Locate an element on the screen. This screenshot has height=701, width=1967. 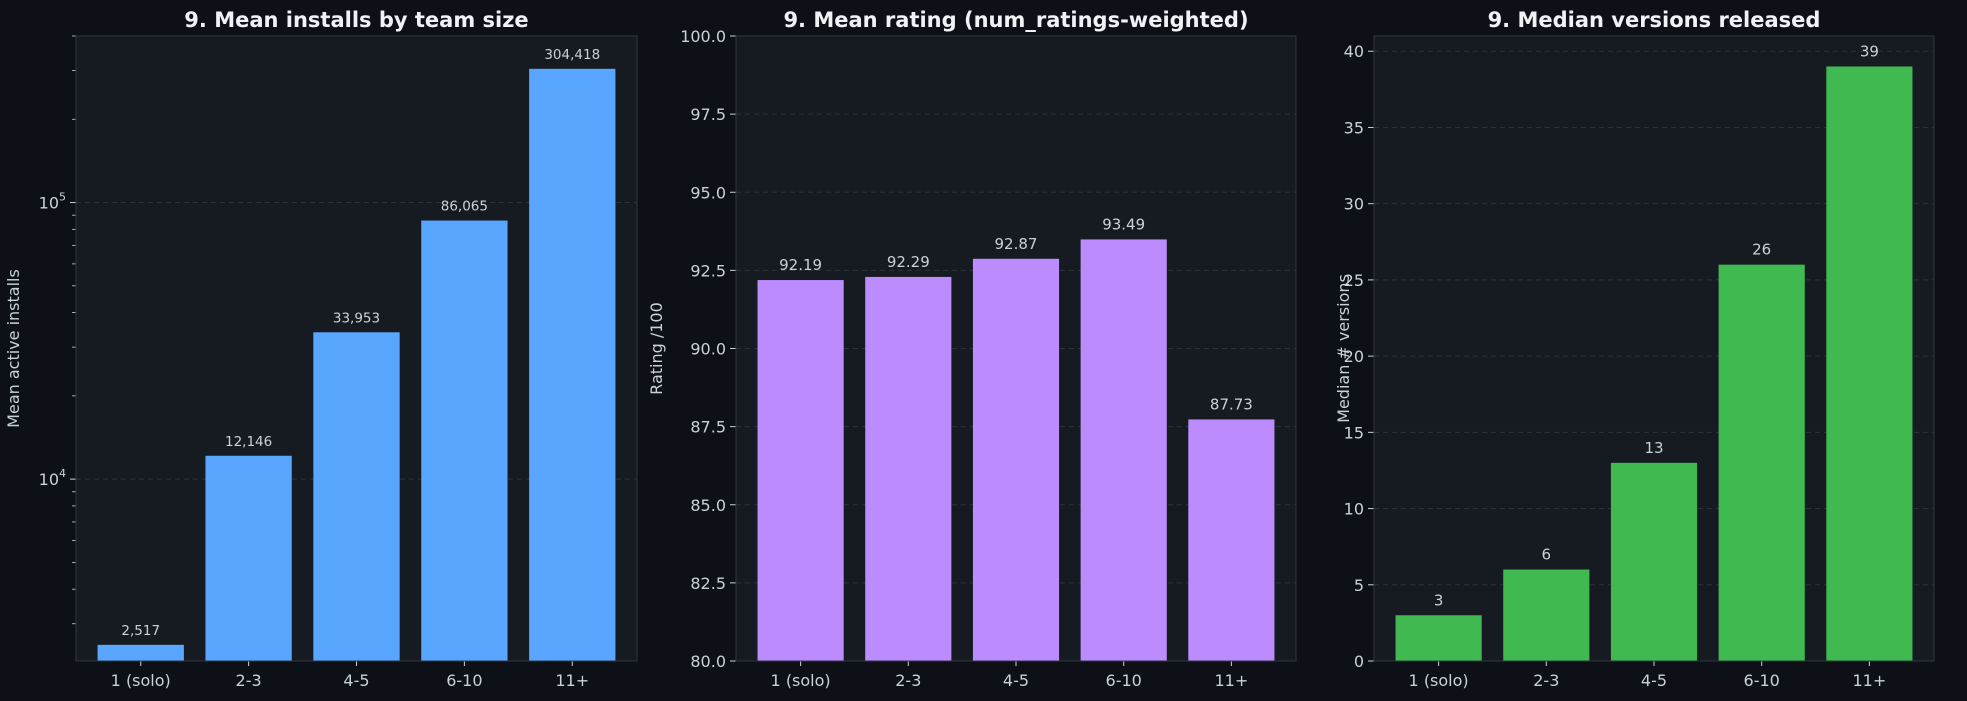
y-tick-label: 97.5 is located at coordinates (708, 114).